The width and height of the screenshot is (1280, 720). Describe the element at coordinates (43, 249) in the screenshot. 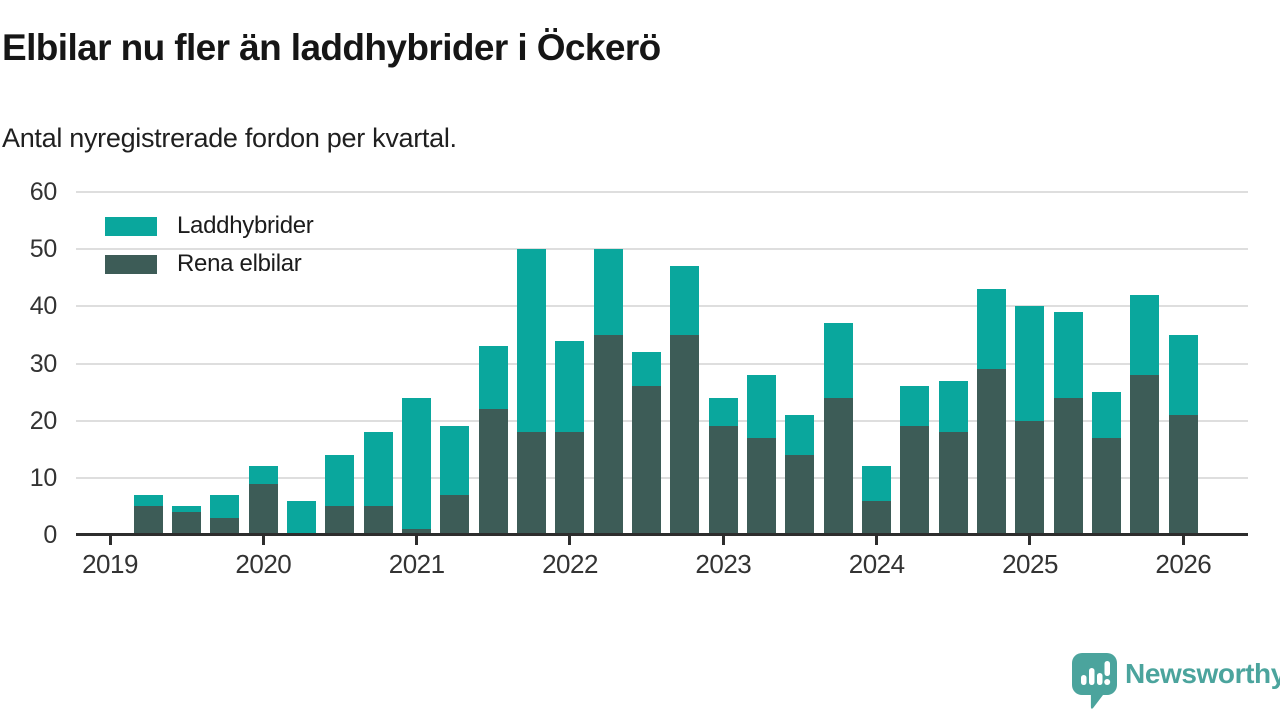

I see `y-tick-label: 50` at that location.